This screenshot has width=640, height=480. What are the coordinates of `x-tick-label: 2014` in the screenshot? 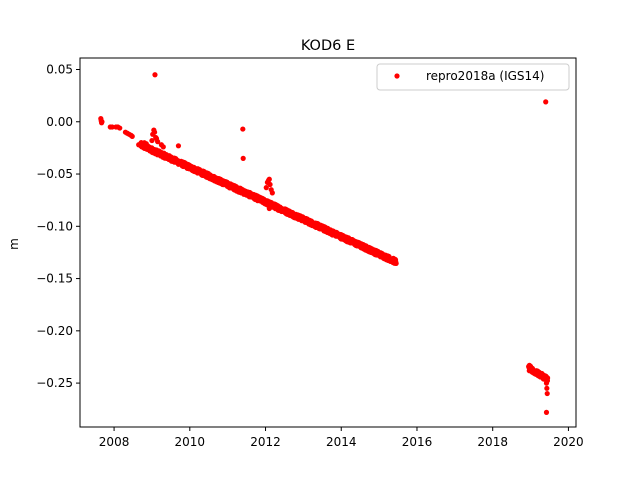 It's located at (341, 442).